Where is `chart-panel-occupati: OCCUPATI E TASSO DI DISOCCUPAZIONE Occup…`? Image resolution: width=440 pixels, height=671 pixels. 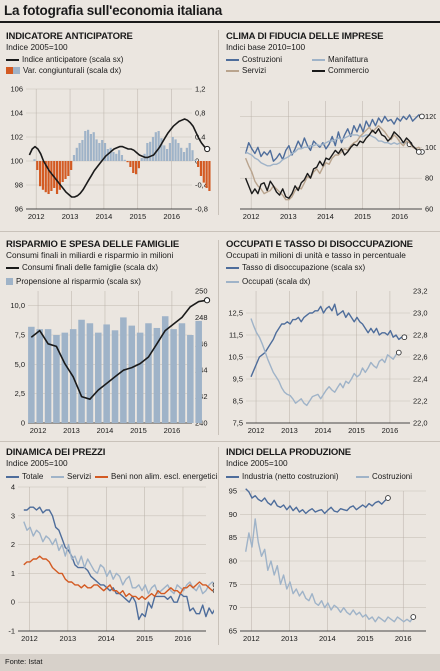
chart-panel-occupati: OCCUPATI E TASSO DI DISOCCUPAZIONE Occup… is located at coordinates (331, 339).